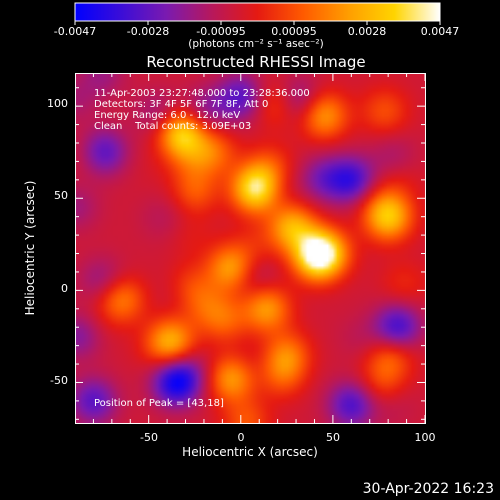 The image size is (500, 500). I want to click on x-tick-label: -50, so click(149, 437).